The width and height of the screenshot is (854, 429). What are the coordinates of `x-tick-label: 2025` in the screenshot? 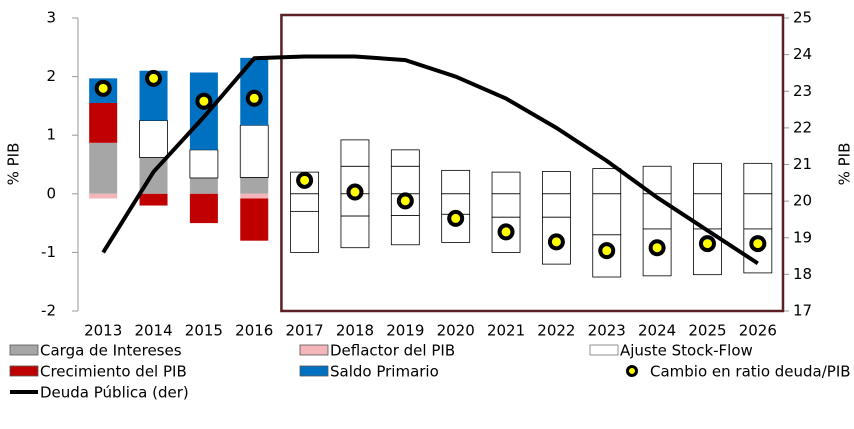 It's located at (707, 331).